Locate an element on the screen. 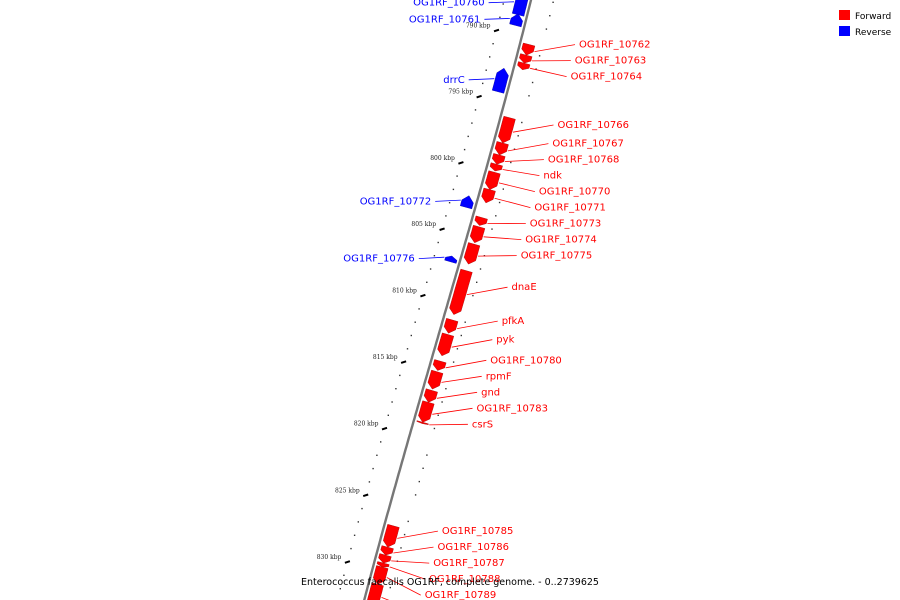 The height and width of the screenshot is (600, 900). gene-ndk is located at coordinates (496, 167).